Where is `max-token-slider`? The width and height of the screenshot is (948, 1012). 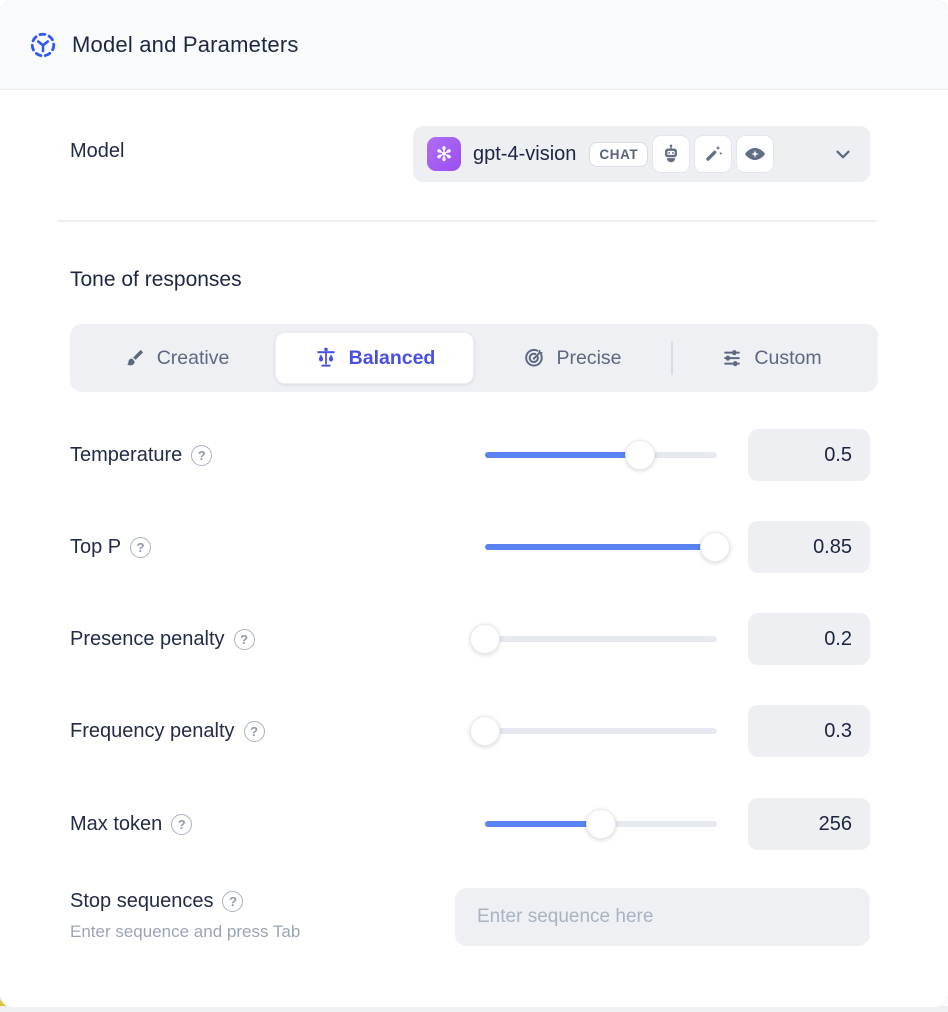
max-token-slider is located at coordinates (601, 824).